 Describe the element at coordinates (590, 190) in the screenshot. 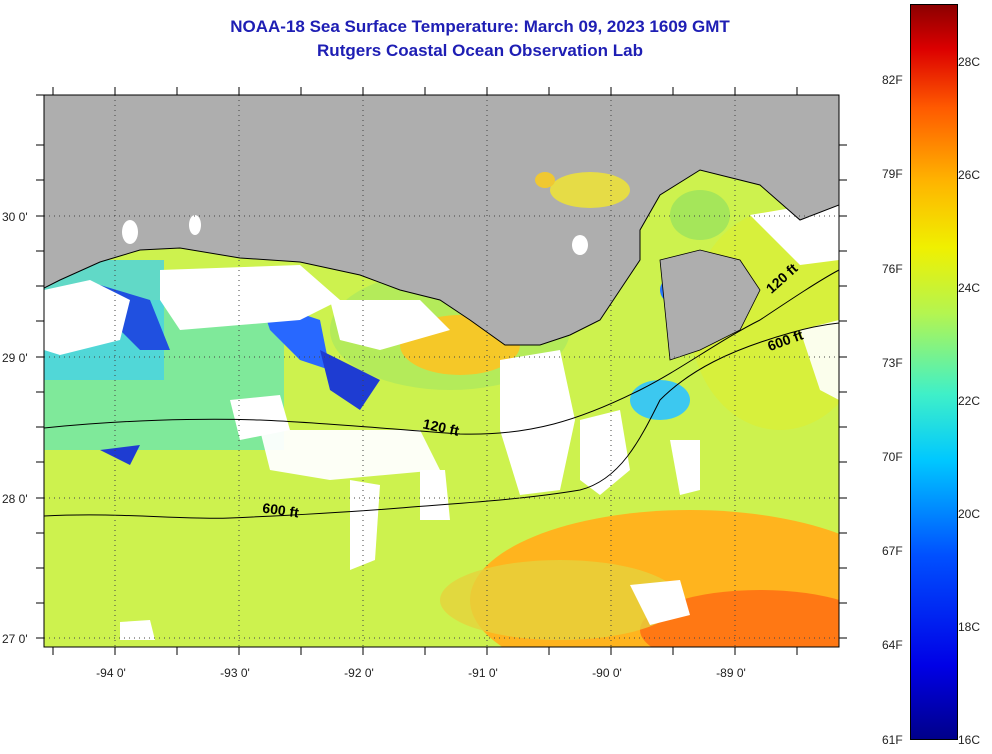

I see `lake-pontchartrain` at that location.